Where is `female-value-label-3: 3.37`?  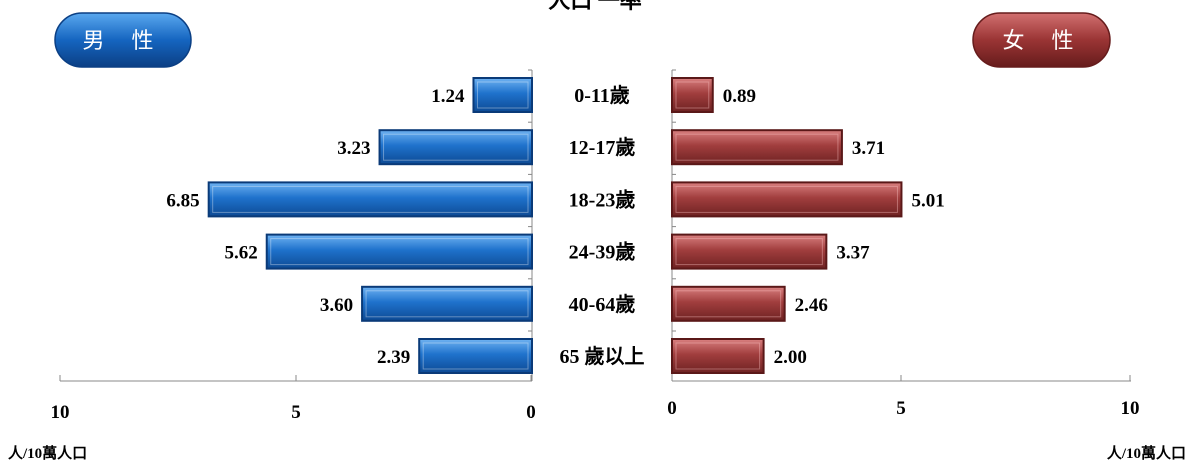
female-value-label-3: 3.37 is located at coordinates (853, 253).